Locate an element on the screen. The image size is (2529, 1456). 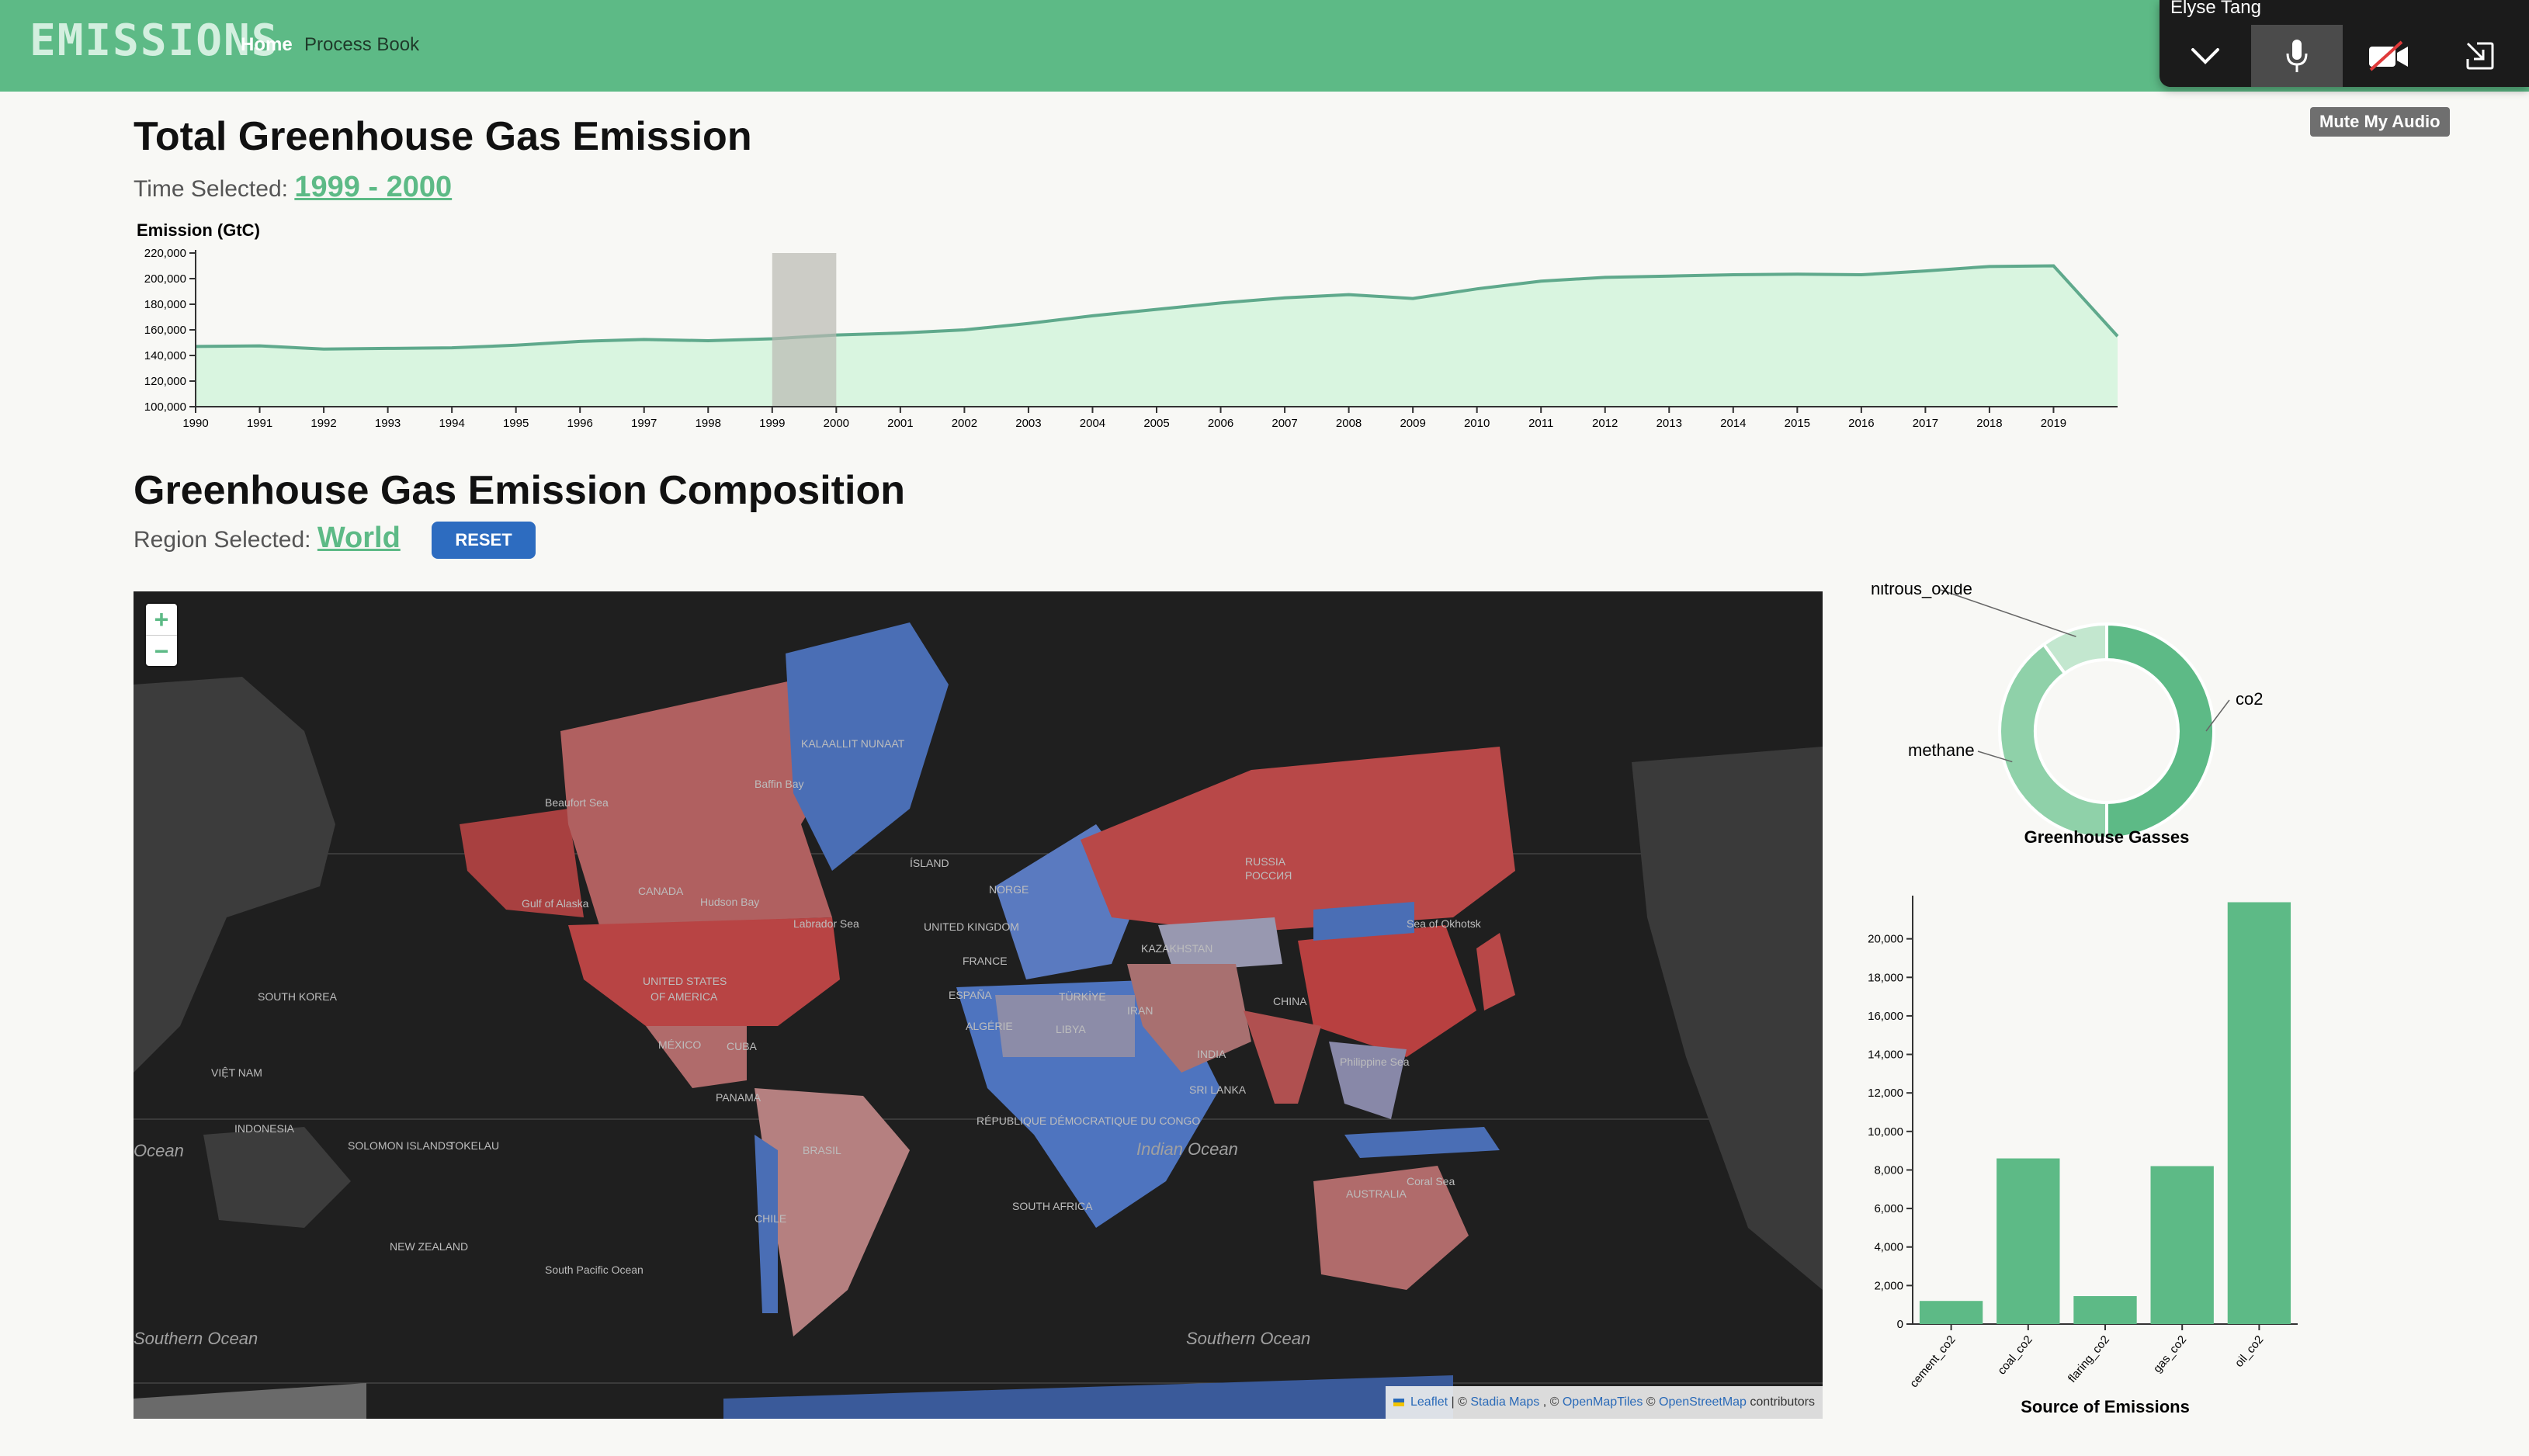
donut-slice-nitrous_oxide is located at coordinates (2075, 649).